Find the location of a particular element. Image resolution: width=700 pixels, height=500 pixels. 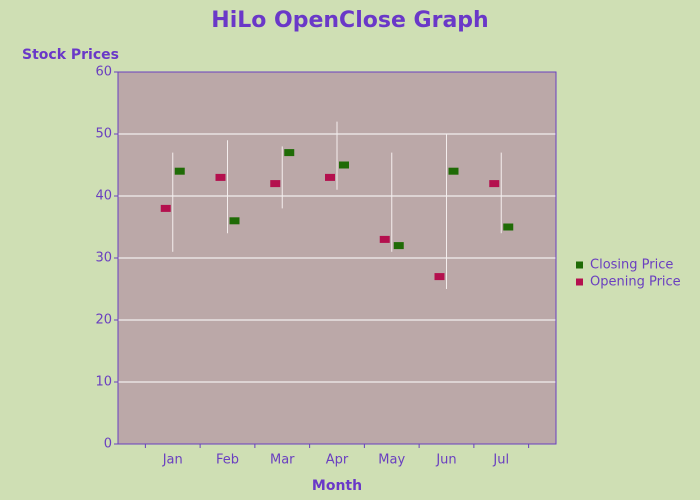

y-tick-label: 50 is located at coordinates (103, 134).